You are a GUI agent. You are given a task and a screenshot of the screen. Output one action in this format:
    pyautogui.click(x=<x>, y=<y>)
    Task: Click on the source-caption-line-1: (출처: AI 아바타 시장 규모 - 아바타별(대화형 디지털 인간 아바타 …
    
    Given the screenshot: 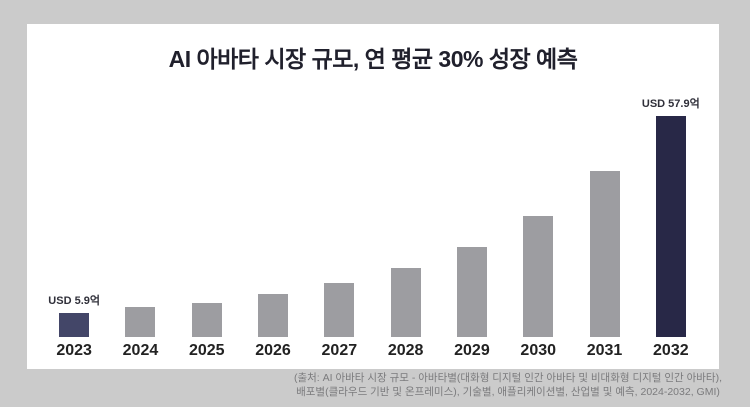 What is the action you would take?
    pyautogui.click(x=507, y=378)
    